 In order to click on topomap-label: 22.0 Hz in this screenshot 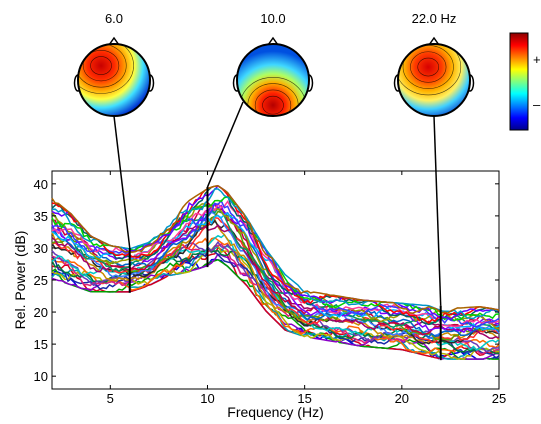, I will do `click(434, 18)`.